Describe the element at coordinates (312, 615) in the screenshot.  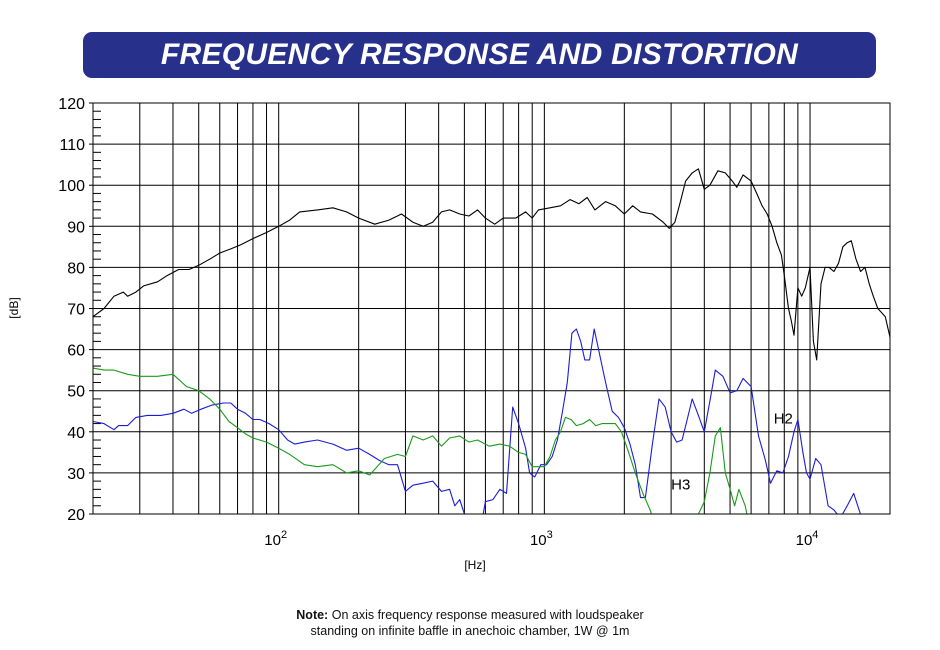
I see `note-label: Note:` at that location.